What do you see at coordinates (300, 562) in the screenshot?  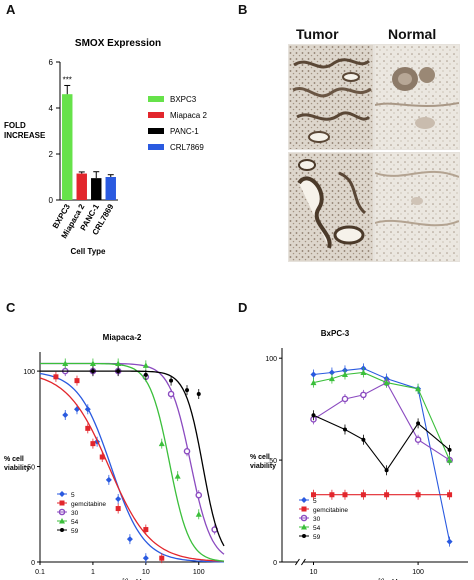 I see `axis-break-gap` at bounding box center [300, 562].